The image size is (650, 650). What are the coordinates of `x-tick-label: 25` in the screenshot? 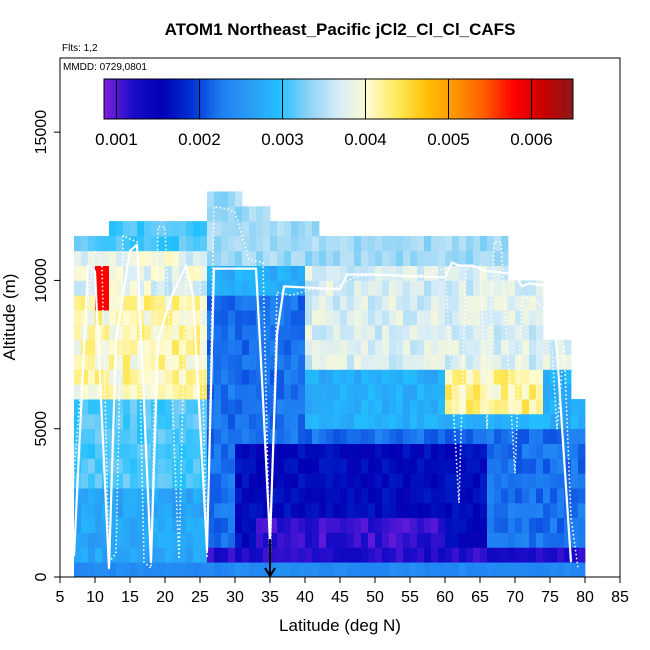 It's located at (200, 597).